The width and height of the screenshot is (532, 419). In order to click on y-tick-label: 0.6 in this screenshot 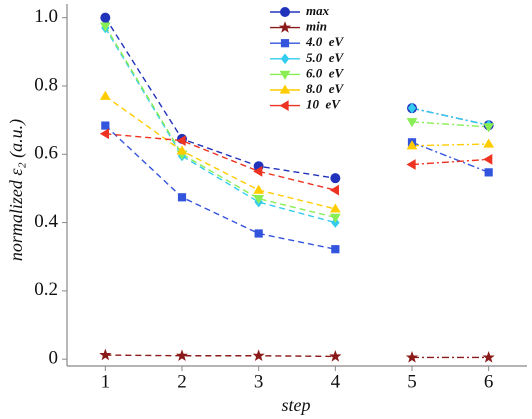, I will do `click(46, 153)`.